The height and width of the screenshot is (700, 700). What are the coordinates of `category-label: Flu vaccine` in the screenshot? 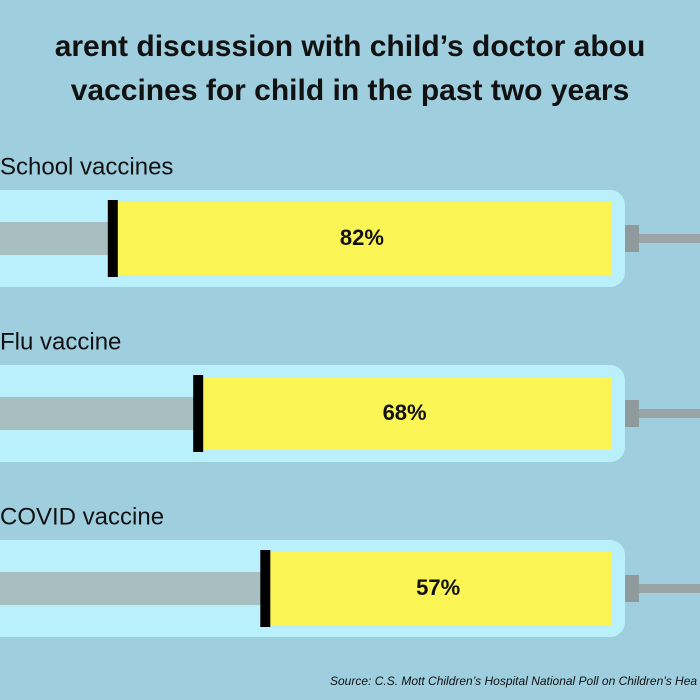 It's located at (60, 341).